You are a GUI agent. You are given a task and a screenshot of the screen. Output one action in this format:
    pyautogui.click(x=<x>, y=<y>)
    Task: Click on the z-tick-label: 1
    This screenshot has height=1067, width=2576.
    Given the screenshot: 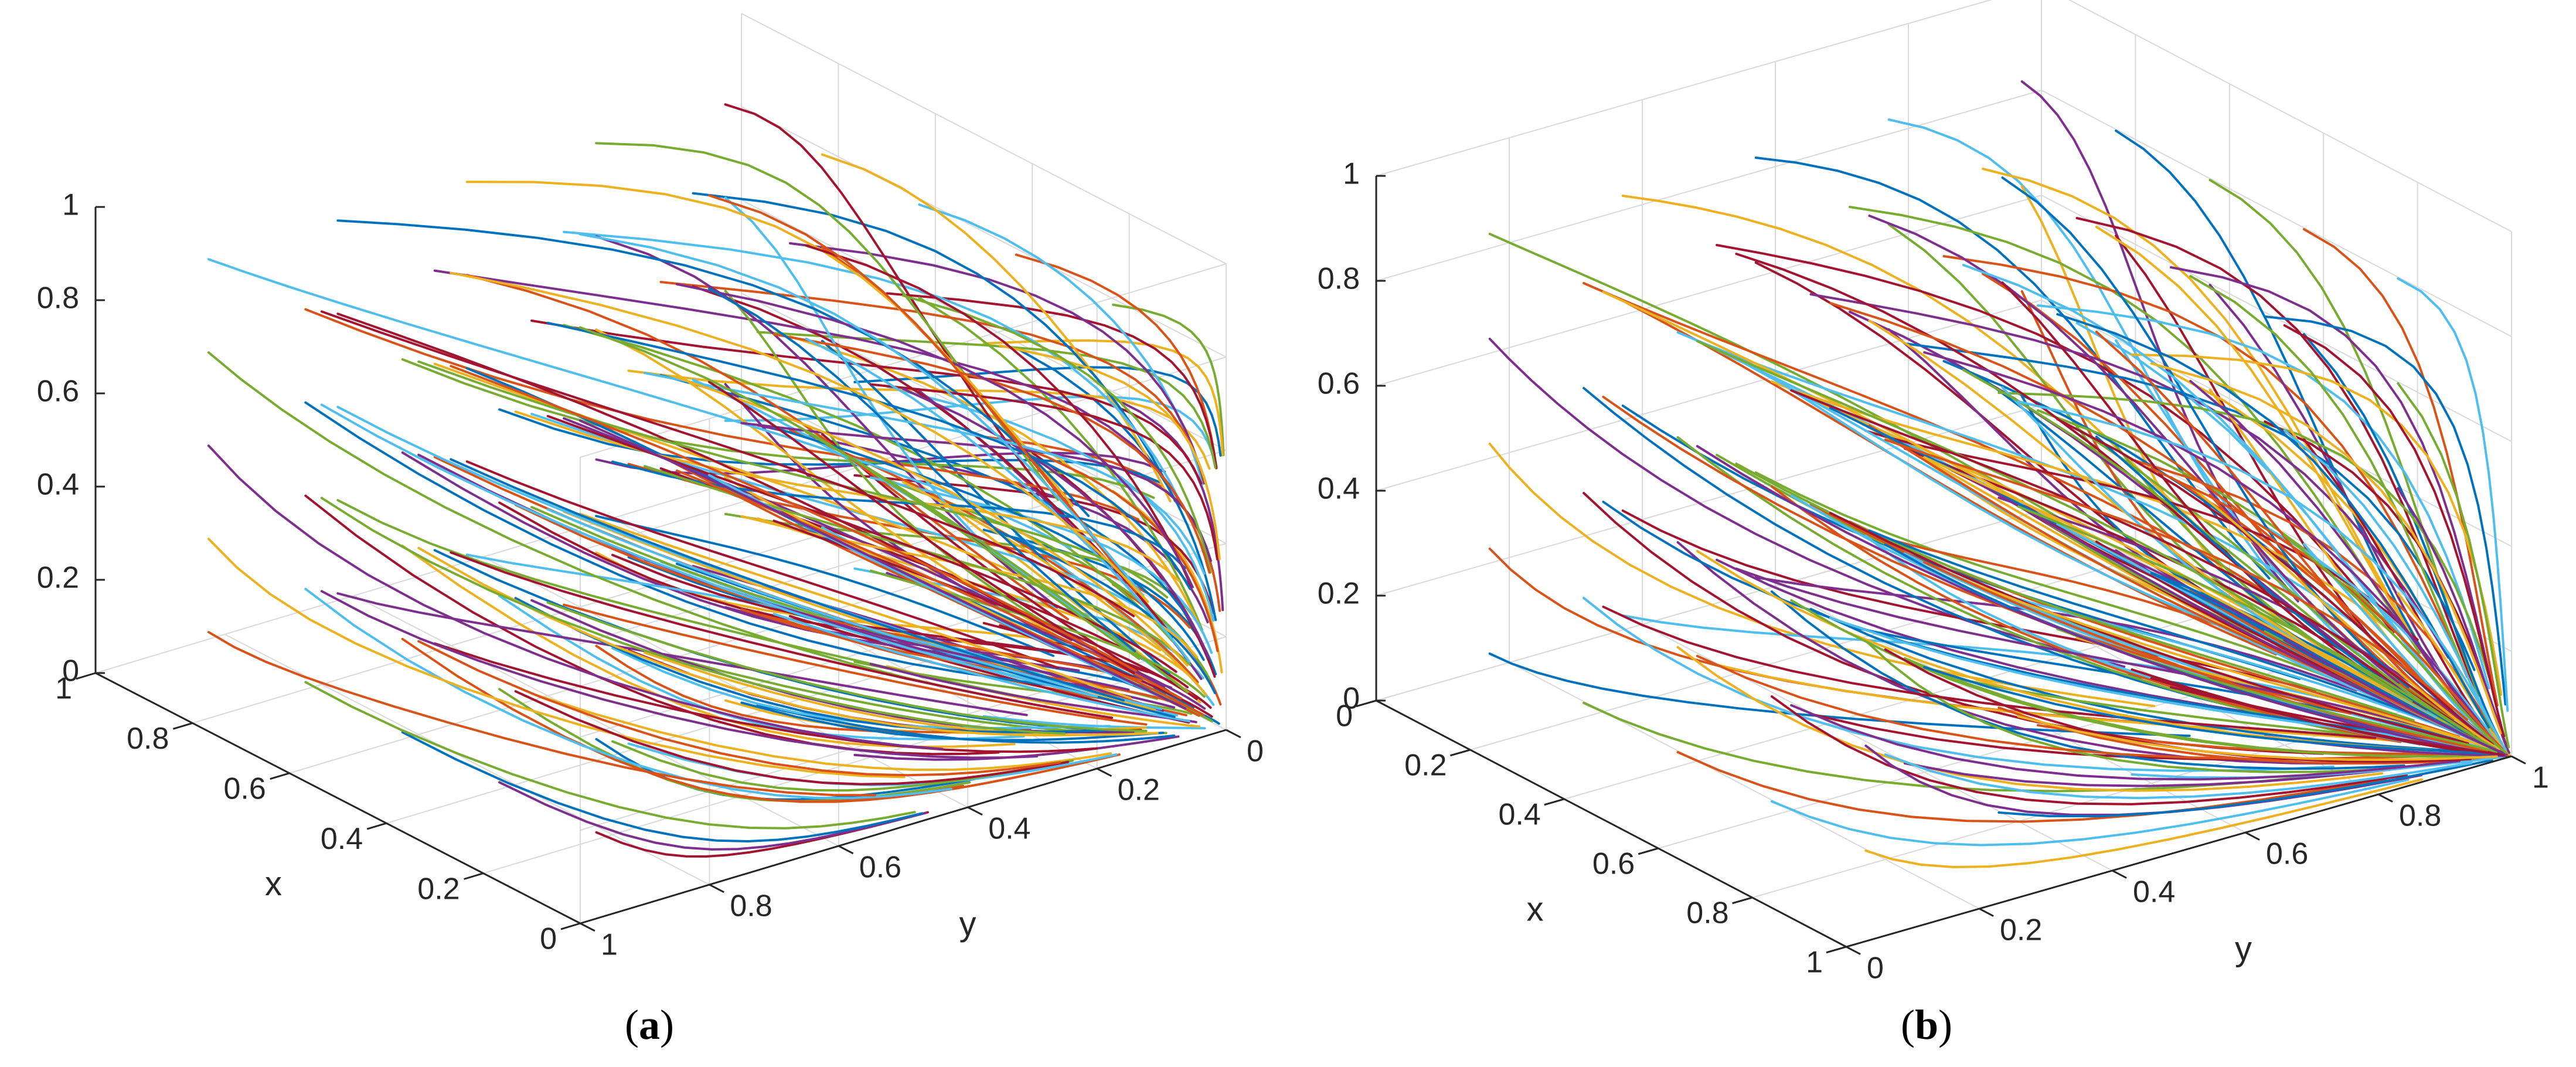 What is the action you would take?
    pyautogui.click(x=1351, y=174)
    